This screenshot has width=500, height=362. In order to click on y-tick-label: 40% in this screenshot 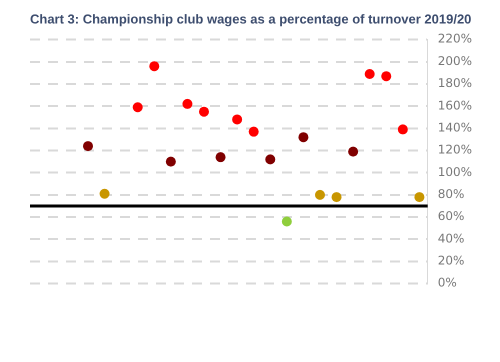, I will do `click(451, 238)`.